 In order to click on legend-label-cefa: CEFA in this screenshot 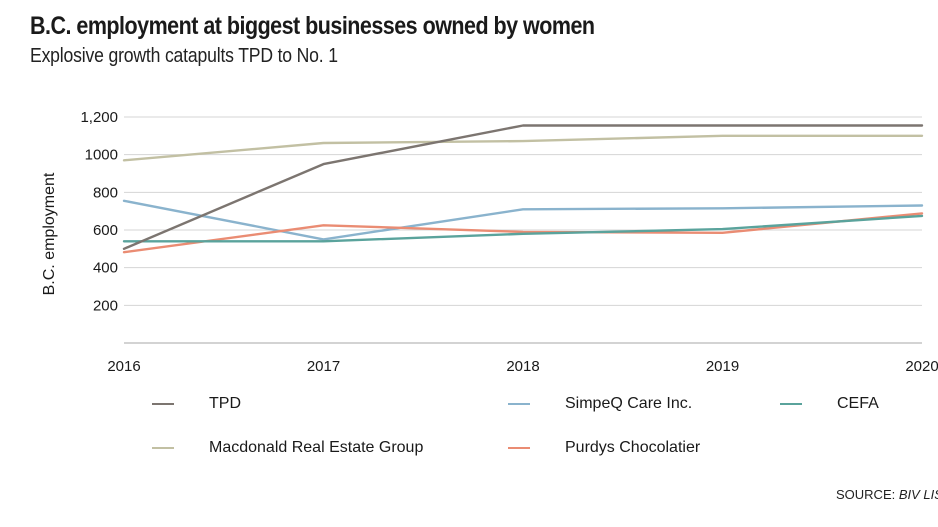, I will do `click(858, 403)`.